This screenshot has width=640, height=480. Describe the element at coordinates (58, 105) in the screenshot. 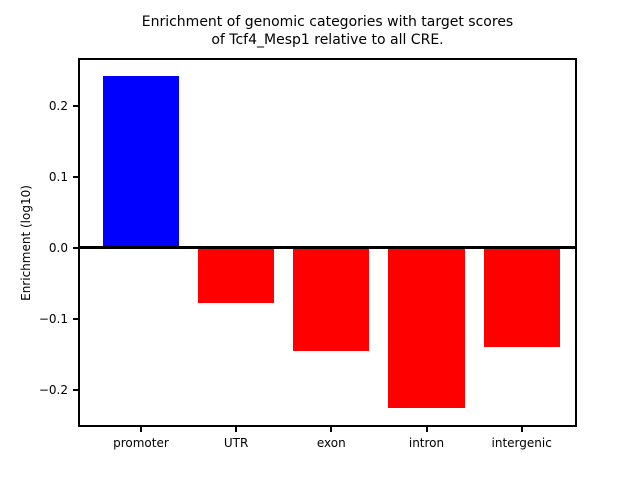

I see `y-tick-label: 0.2` at that location.